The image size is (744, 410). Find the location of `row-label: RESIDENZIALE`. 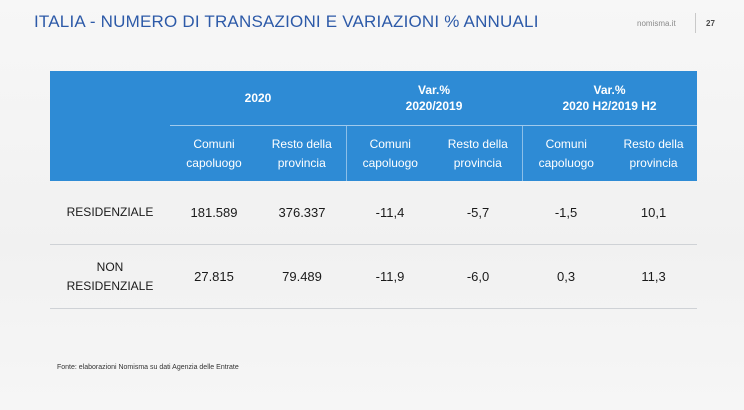

row-label: RESIDENZIALE is located at coordinates (110, 213).